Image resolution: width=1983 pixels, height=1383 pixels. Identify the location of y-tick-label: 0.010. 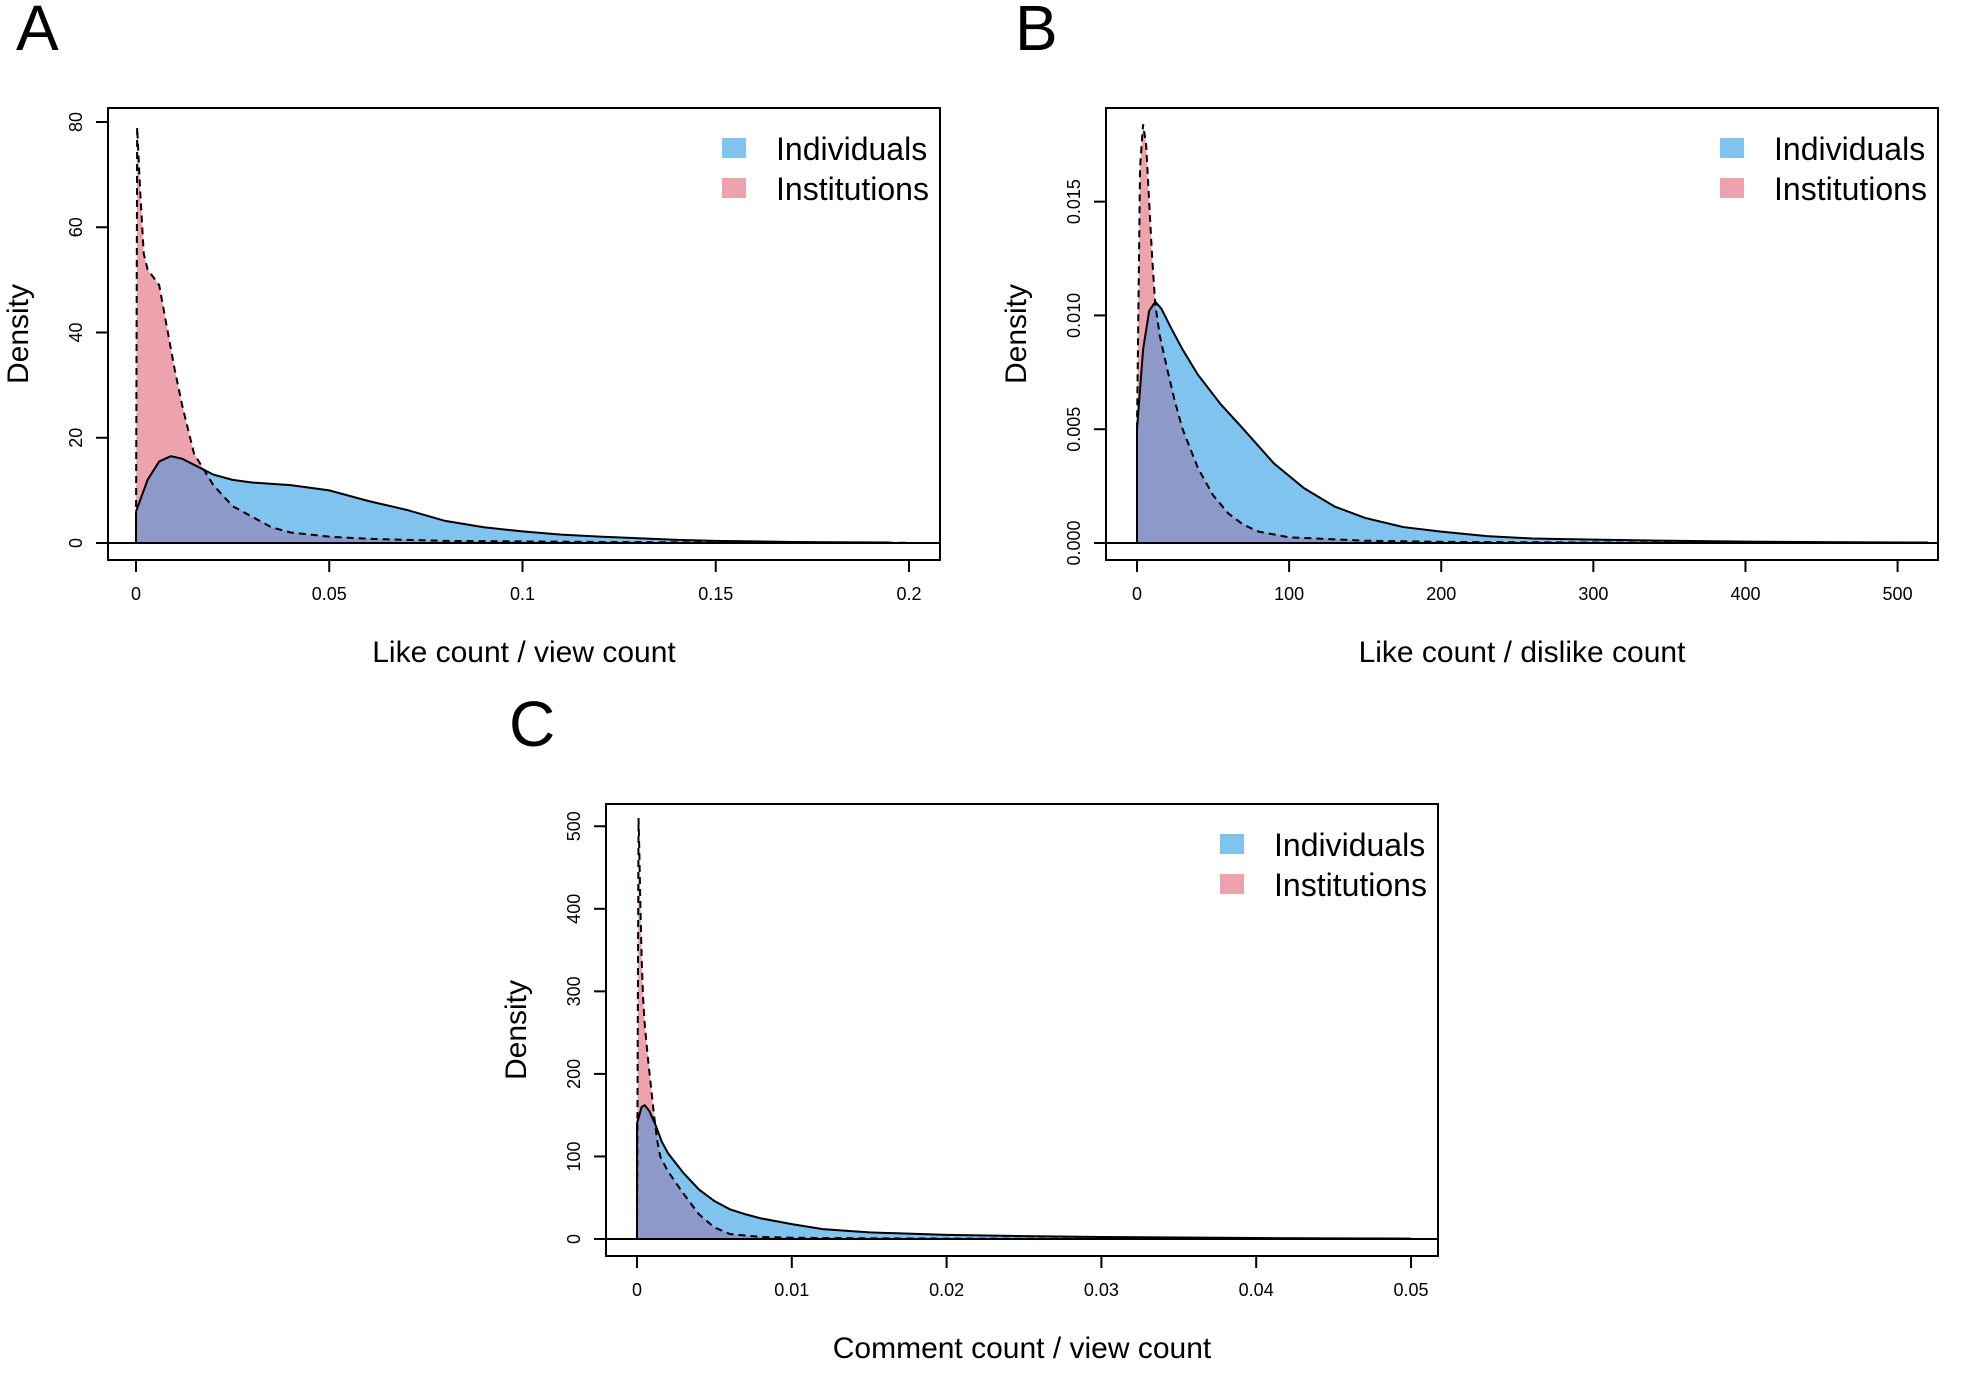
(1074, 315).